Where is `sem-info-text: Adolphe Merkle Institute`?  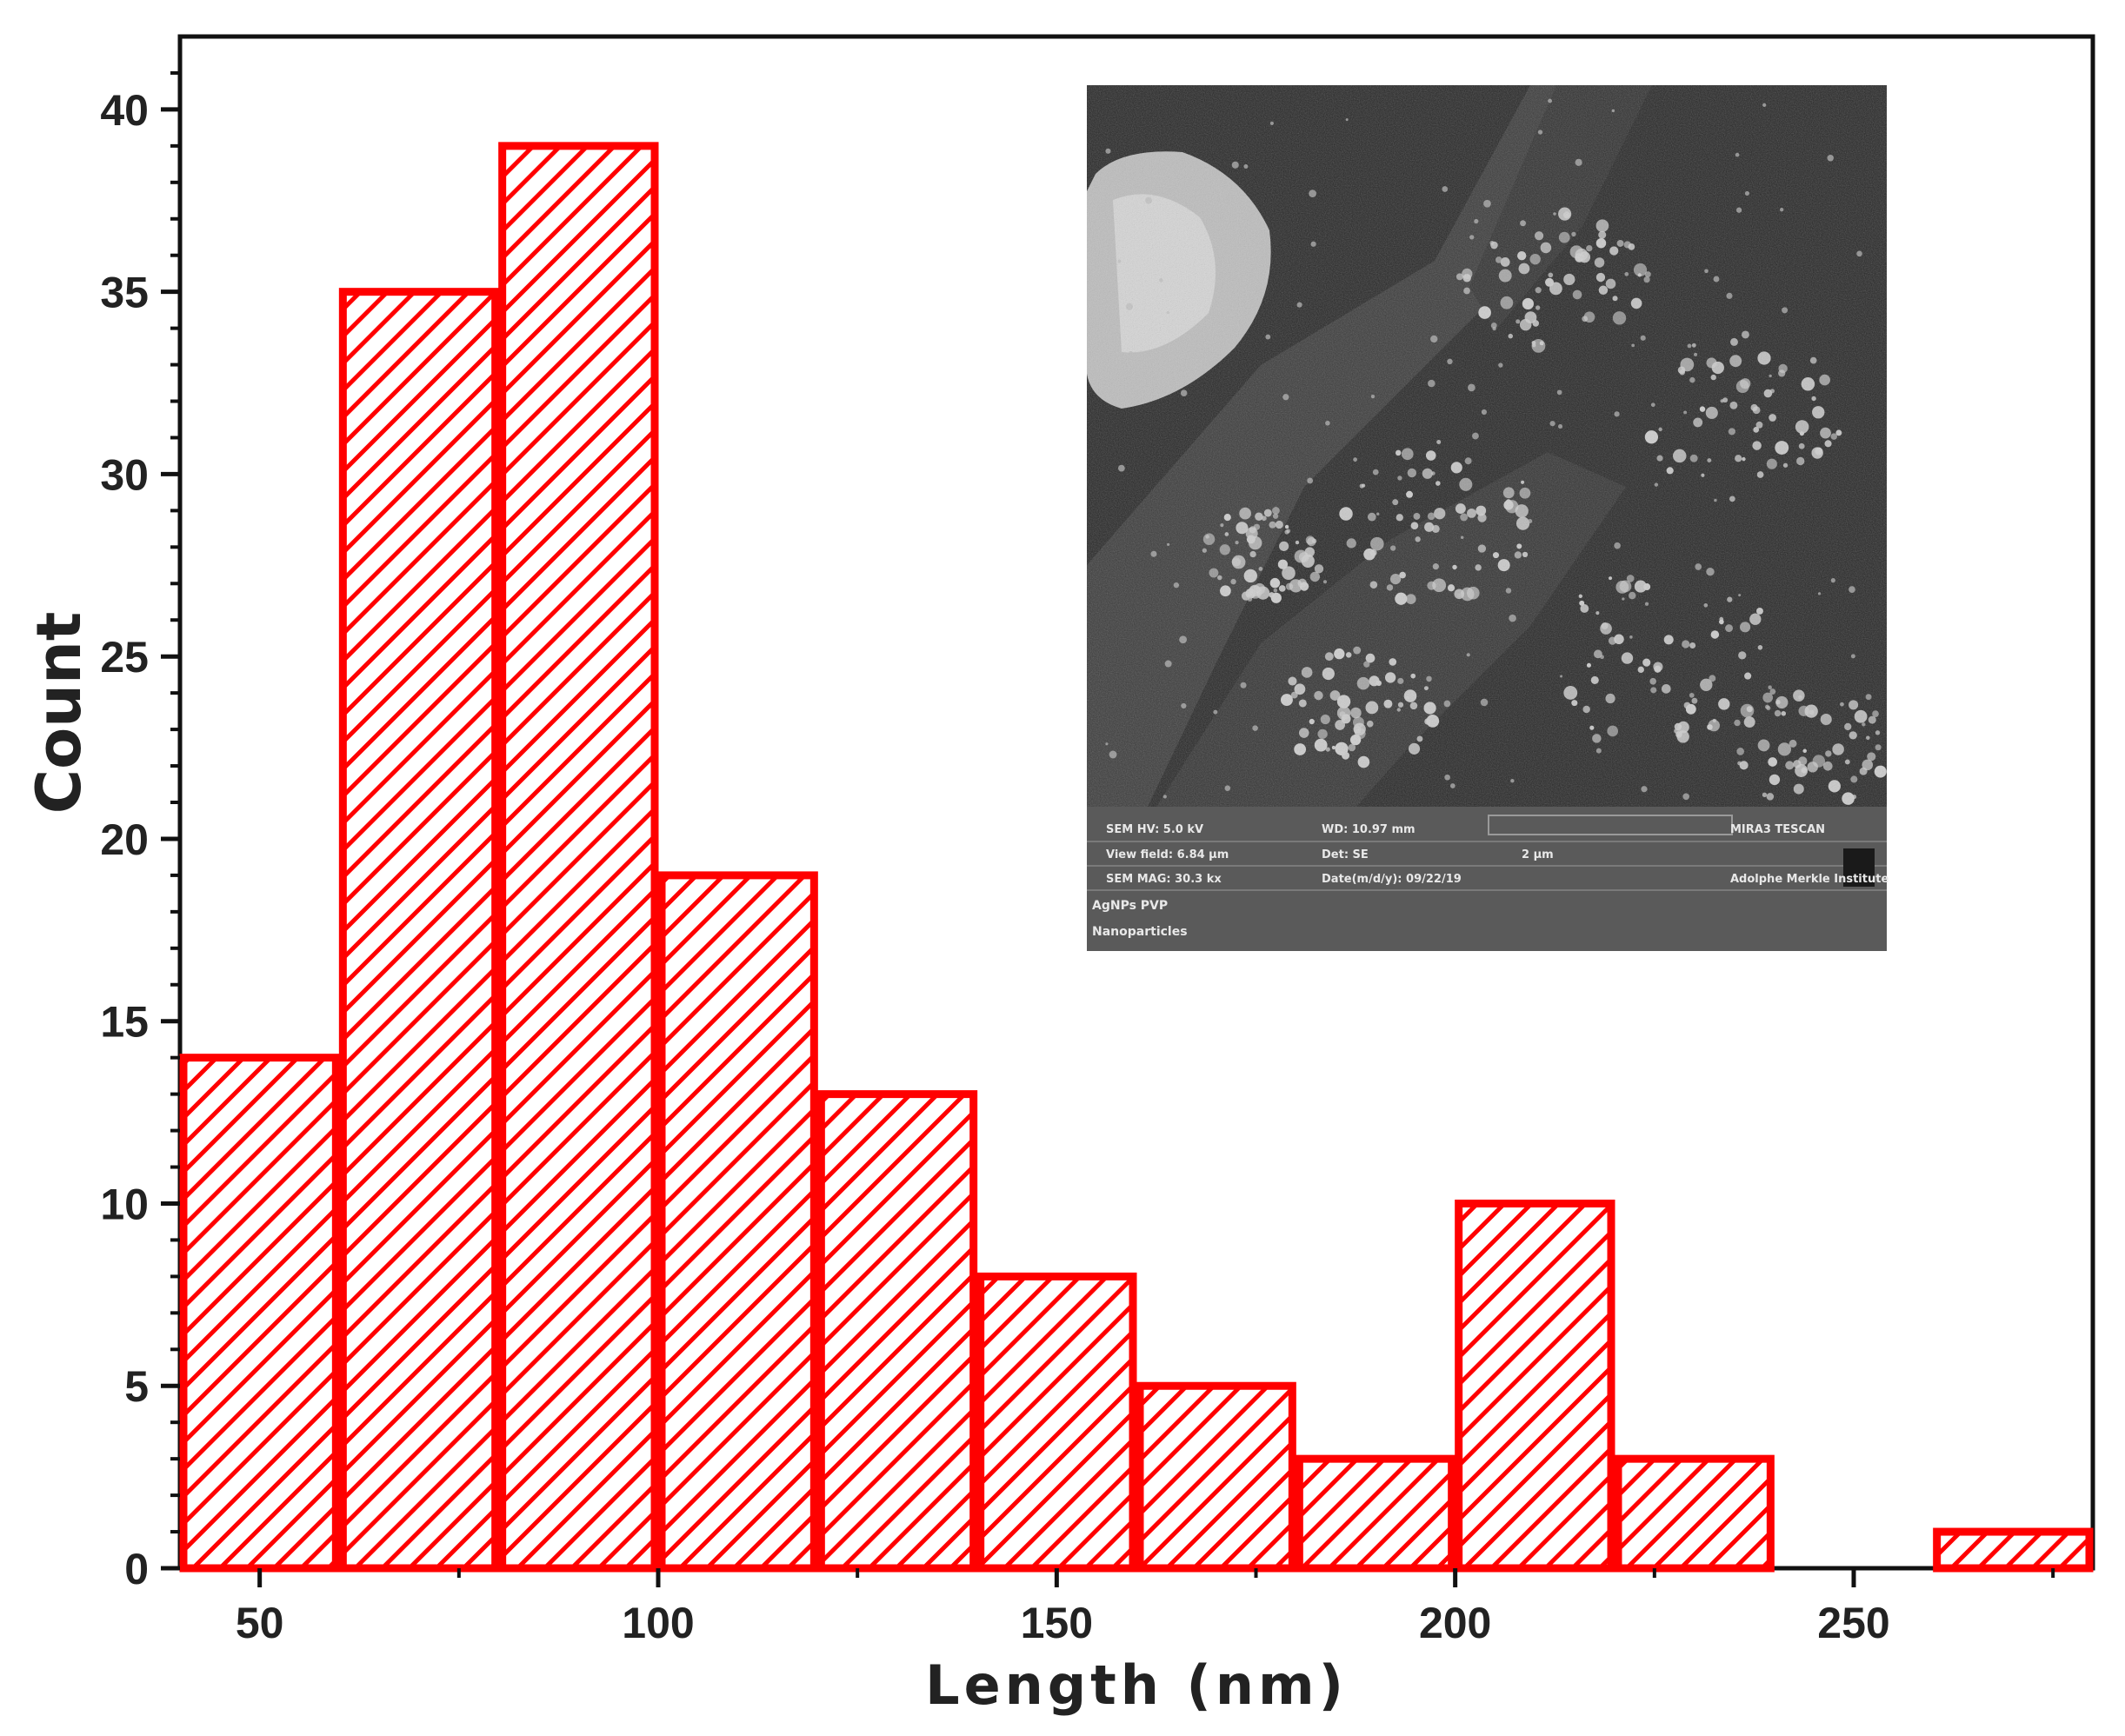
sem-info-text: Adolphe Merkle Institute is located at coordinates (1809, 879).